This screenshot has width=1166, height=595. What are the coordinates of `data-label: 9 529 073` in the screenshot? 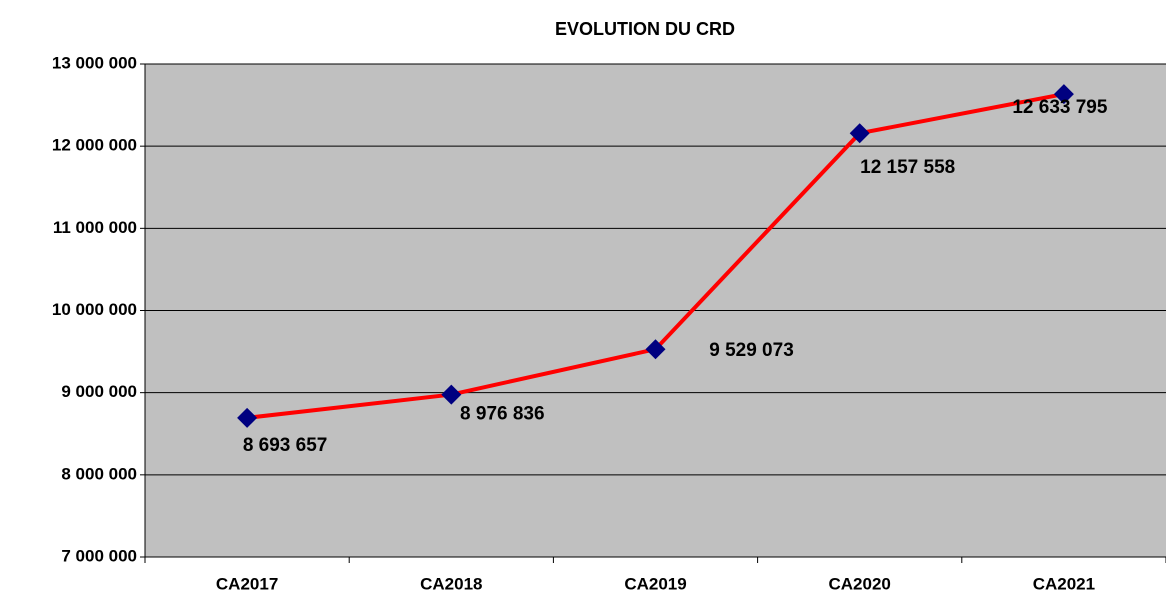 It's located at (751, 350).